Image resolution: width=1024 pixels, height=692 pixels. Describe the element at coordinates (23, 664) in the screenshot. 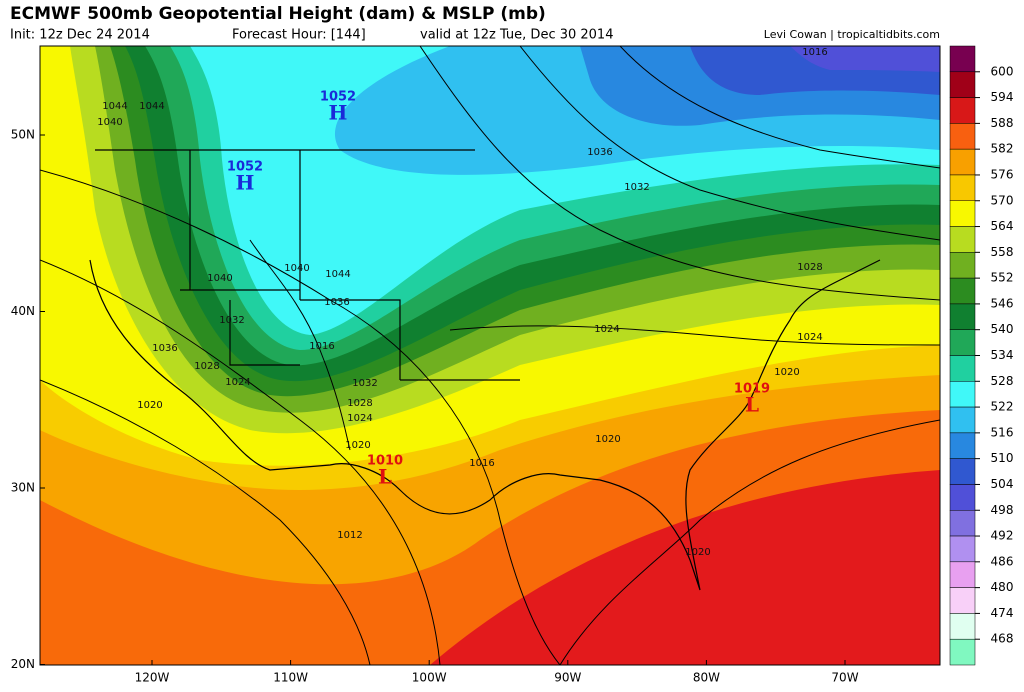

I see `latitude-label: 20N` at that location.